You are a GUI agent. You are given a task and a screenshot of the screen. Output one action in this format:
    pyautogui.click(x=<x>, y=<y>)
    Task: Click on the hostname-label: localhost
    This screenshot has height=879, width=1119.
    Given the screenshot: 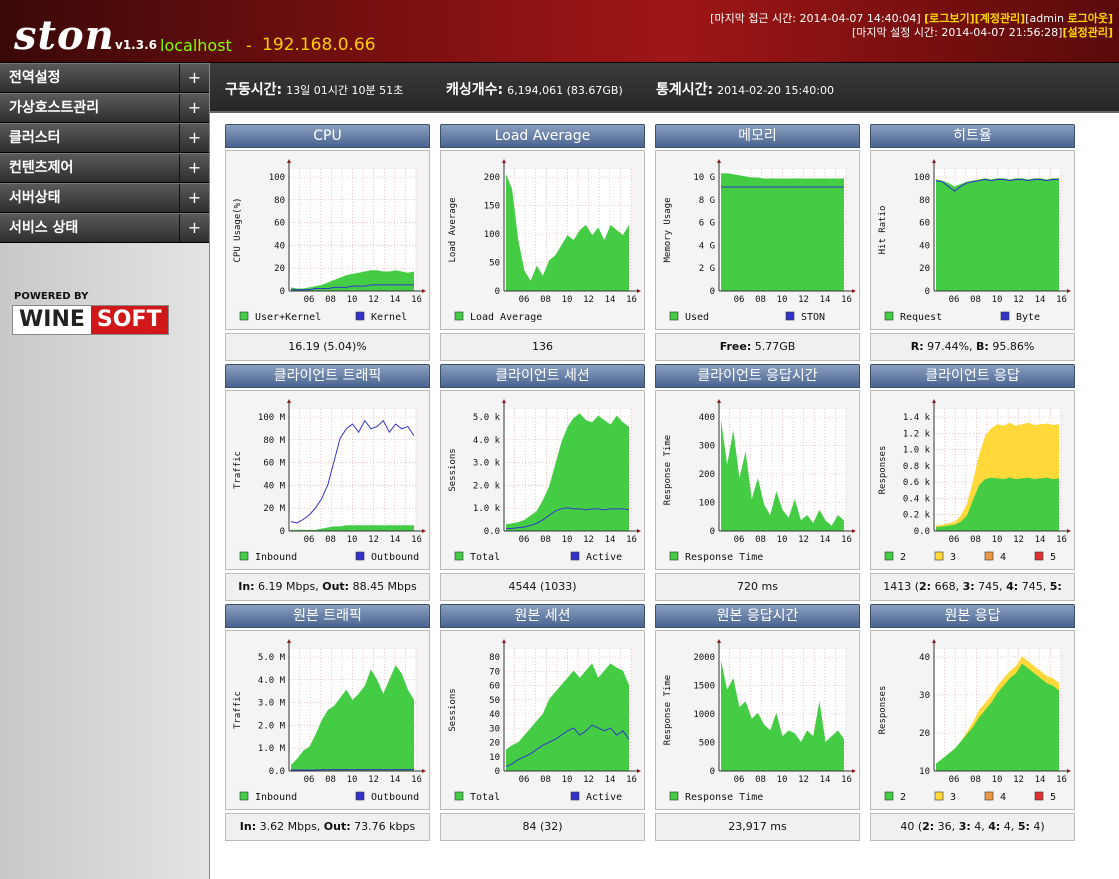 What is the action you would take?
    pyautogui.click(x=196, y=45)
    